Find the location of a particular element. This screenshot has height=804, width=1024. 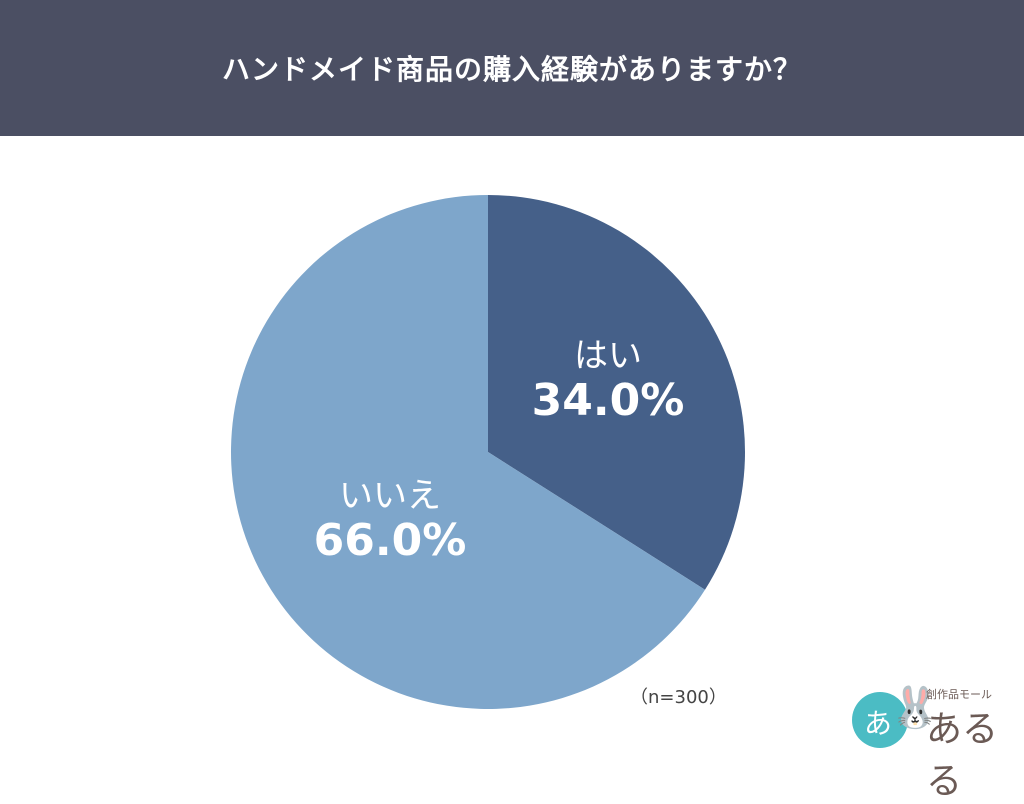

rabbit-icon: 🐰 is located at coordinates (915, 708).